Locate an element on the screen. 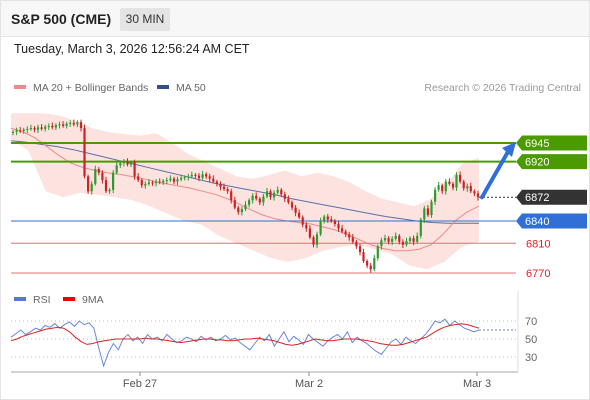 This screenshot has width=590, height=400. legend-label-1: MA 50 is located at coordinates (191, 88).